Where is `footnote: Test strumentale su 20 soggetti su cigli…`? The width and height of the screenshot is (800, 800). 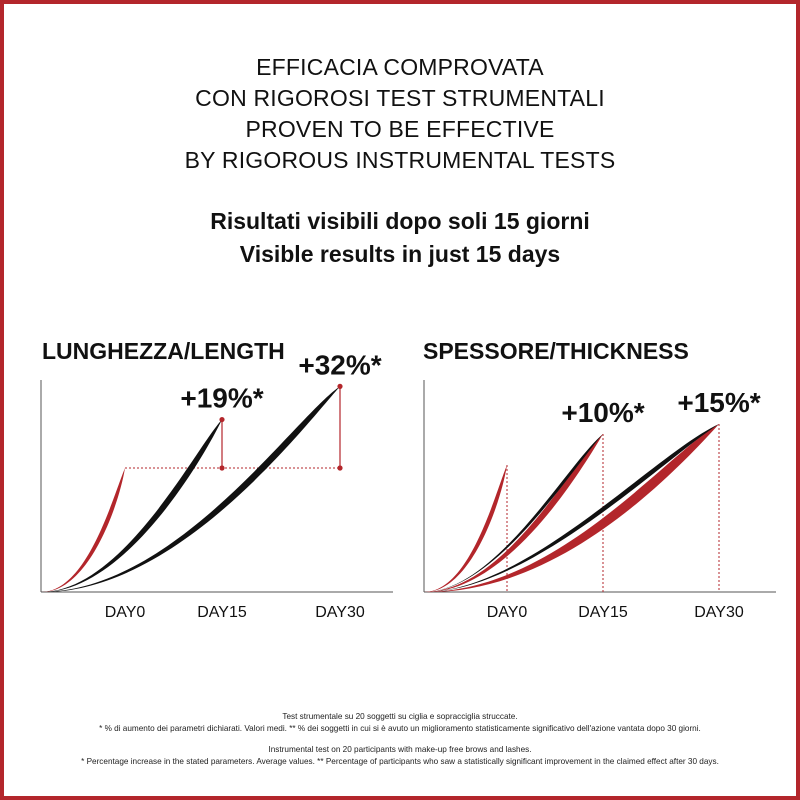 footnote: Test strumentale su 20 soggetti su cigli… is located at coordinates (400, 716).